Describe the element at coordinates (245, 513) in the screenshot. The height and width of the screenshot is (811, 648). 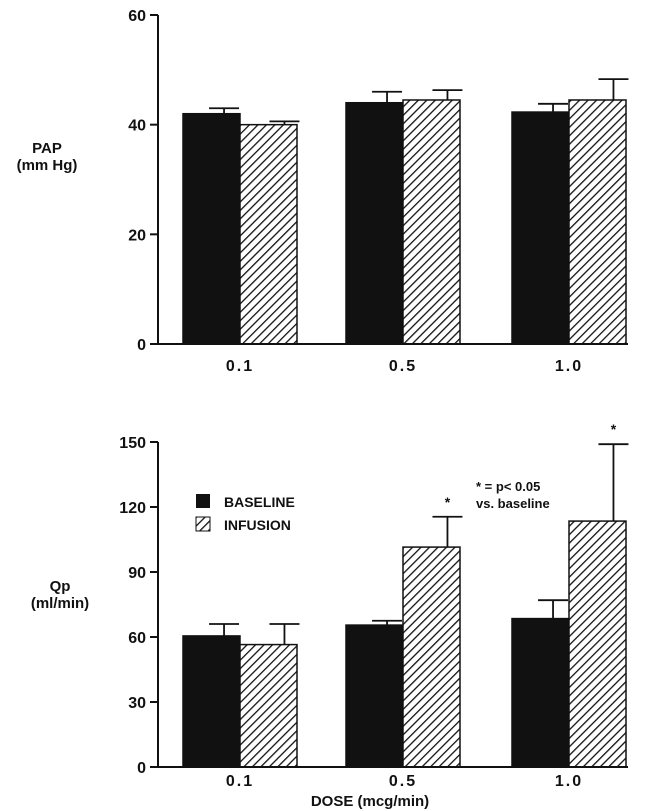
I see `legend: BASELINE INFUSION` at that location.